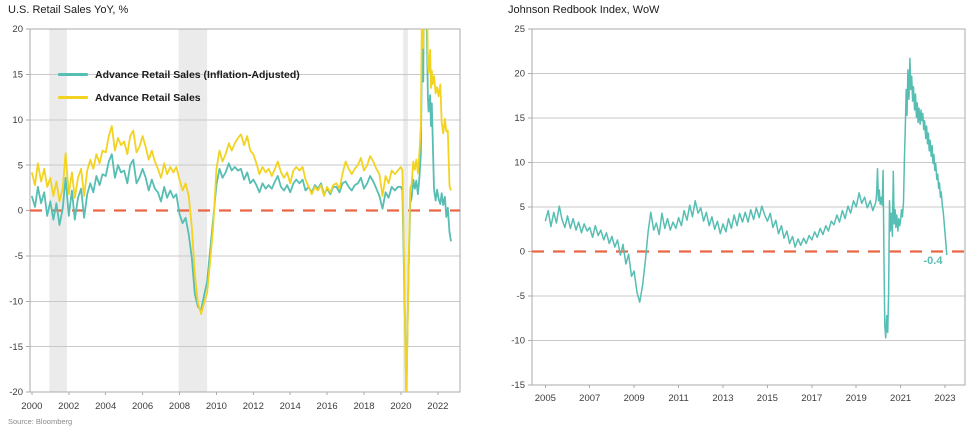 The image size is (975, 434). What do you see at coordinates (216, 406) in the screenshot?
I see `svg-text: 2010` at bounding box center [216, 406].